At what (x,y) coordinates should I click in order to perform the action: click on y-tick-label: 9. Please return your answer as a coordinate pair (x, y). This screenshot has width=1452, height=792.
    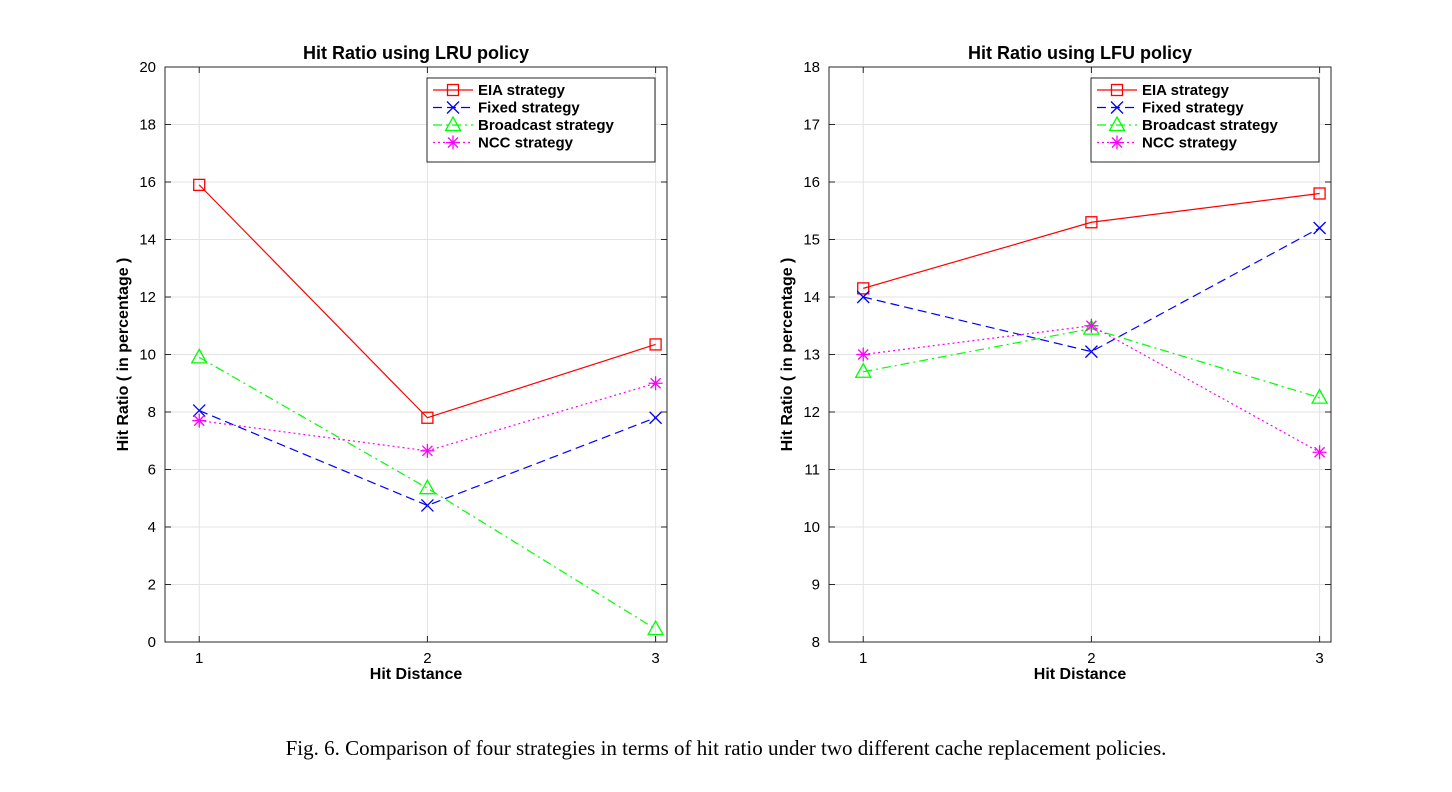
    Looking at the image, I should click on (816, 585).